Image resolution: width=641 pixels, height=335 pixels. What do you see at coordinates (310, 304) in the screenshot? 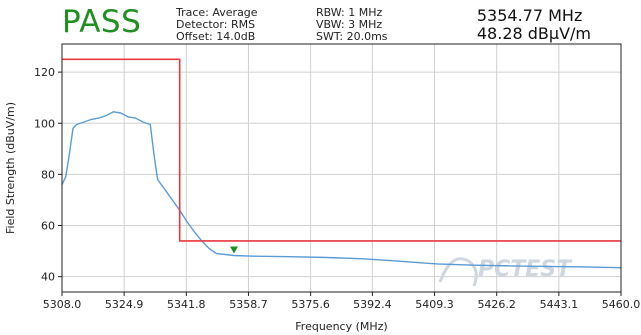
I see `x-tick-label: 5375.6` at bounding box center [310, 304].